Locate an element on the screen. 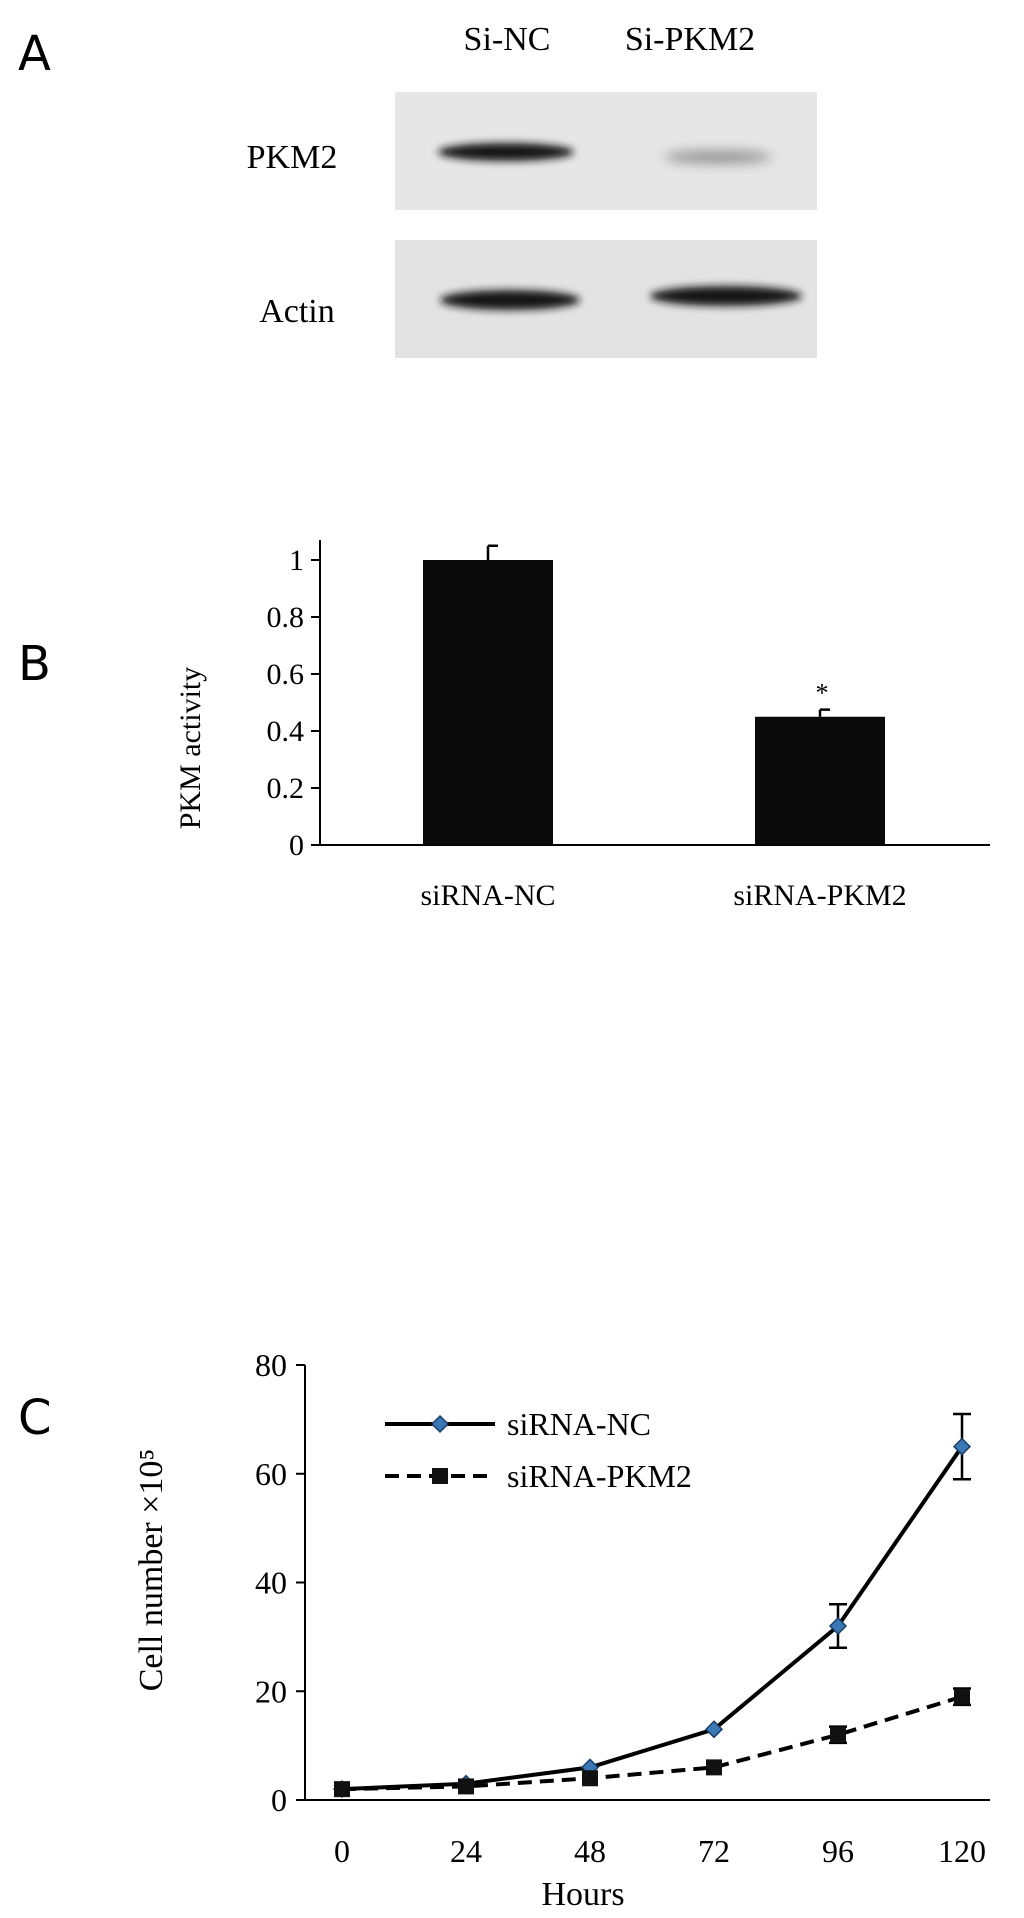  bar-chart-x-labels: siRNA-NC siRNA-PKM2 is located at coordinates (663, 895).